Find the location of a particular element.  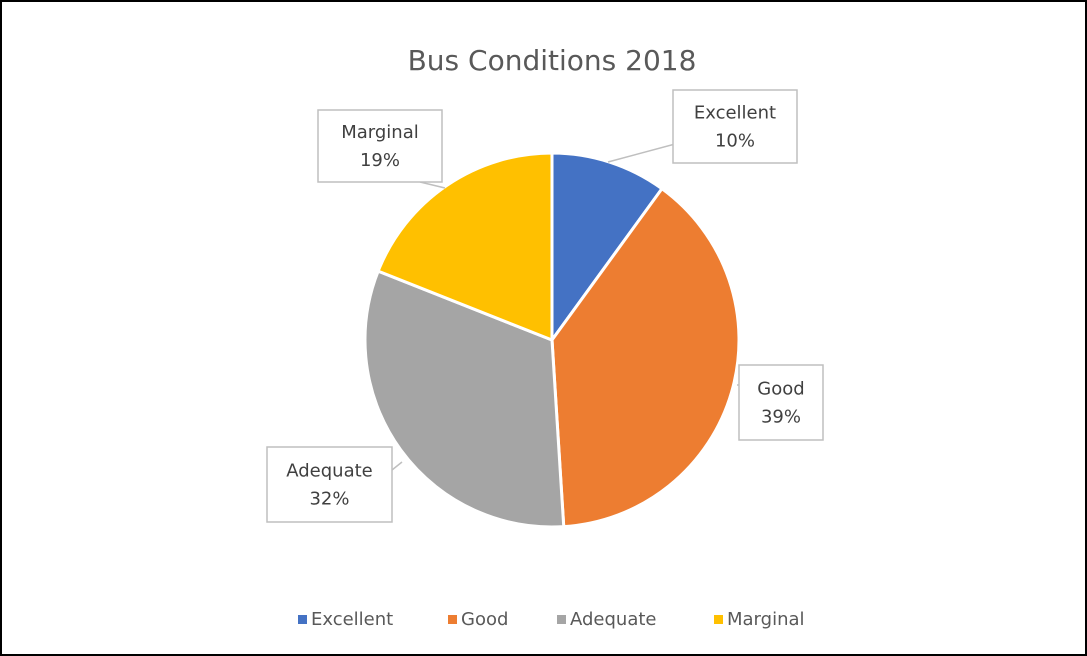

chart-title: Bus Conditions 2018 is located at coordinates (552, 60).